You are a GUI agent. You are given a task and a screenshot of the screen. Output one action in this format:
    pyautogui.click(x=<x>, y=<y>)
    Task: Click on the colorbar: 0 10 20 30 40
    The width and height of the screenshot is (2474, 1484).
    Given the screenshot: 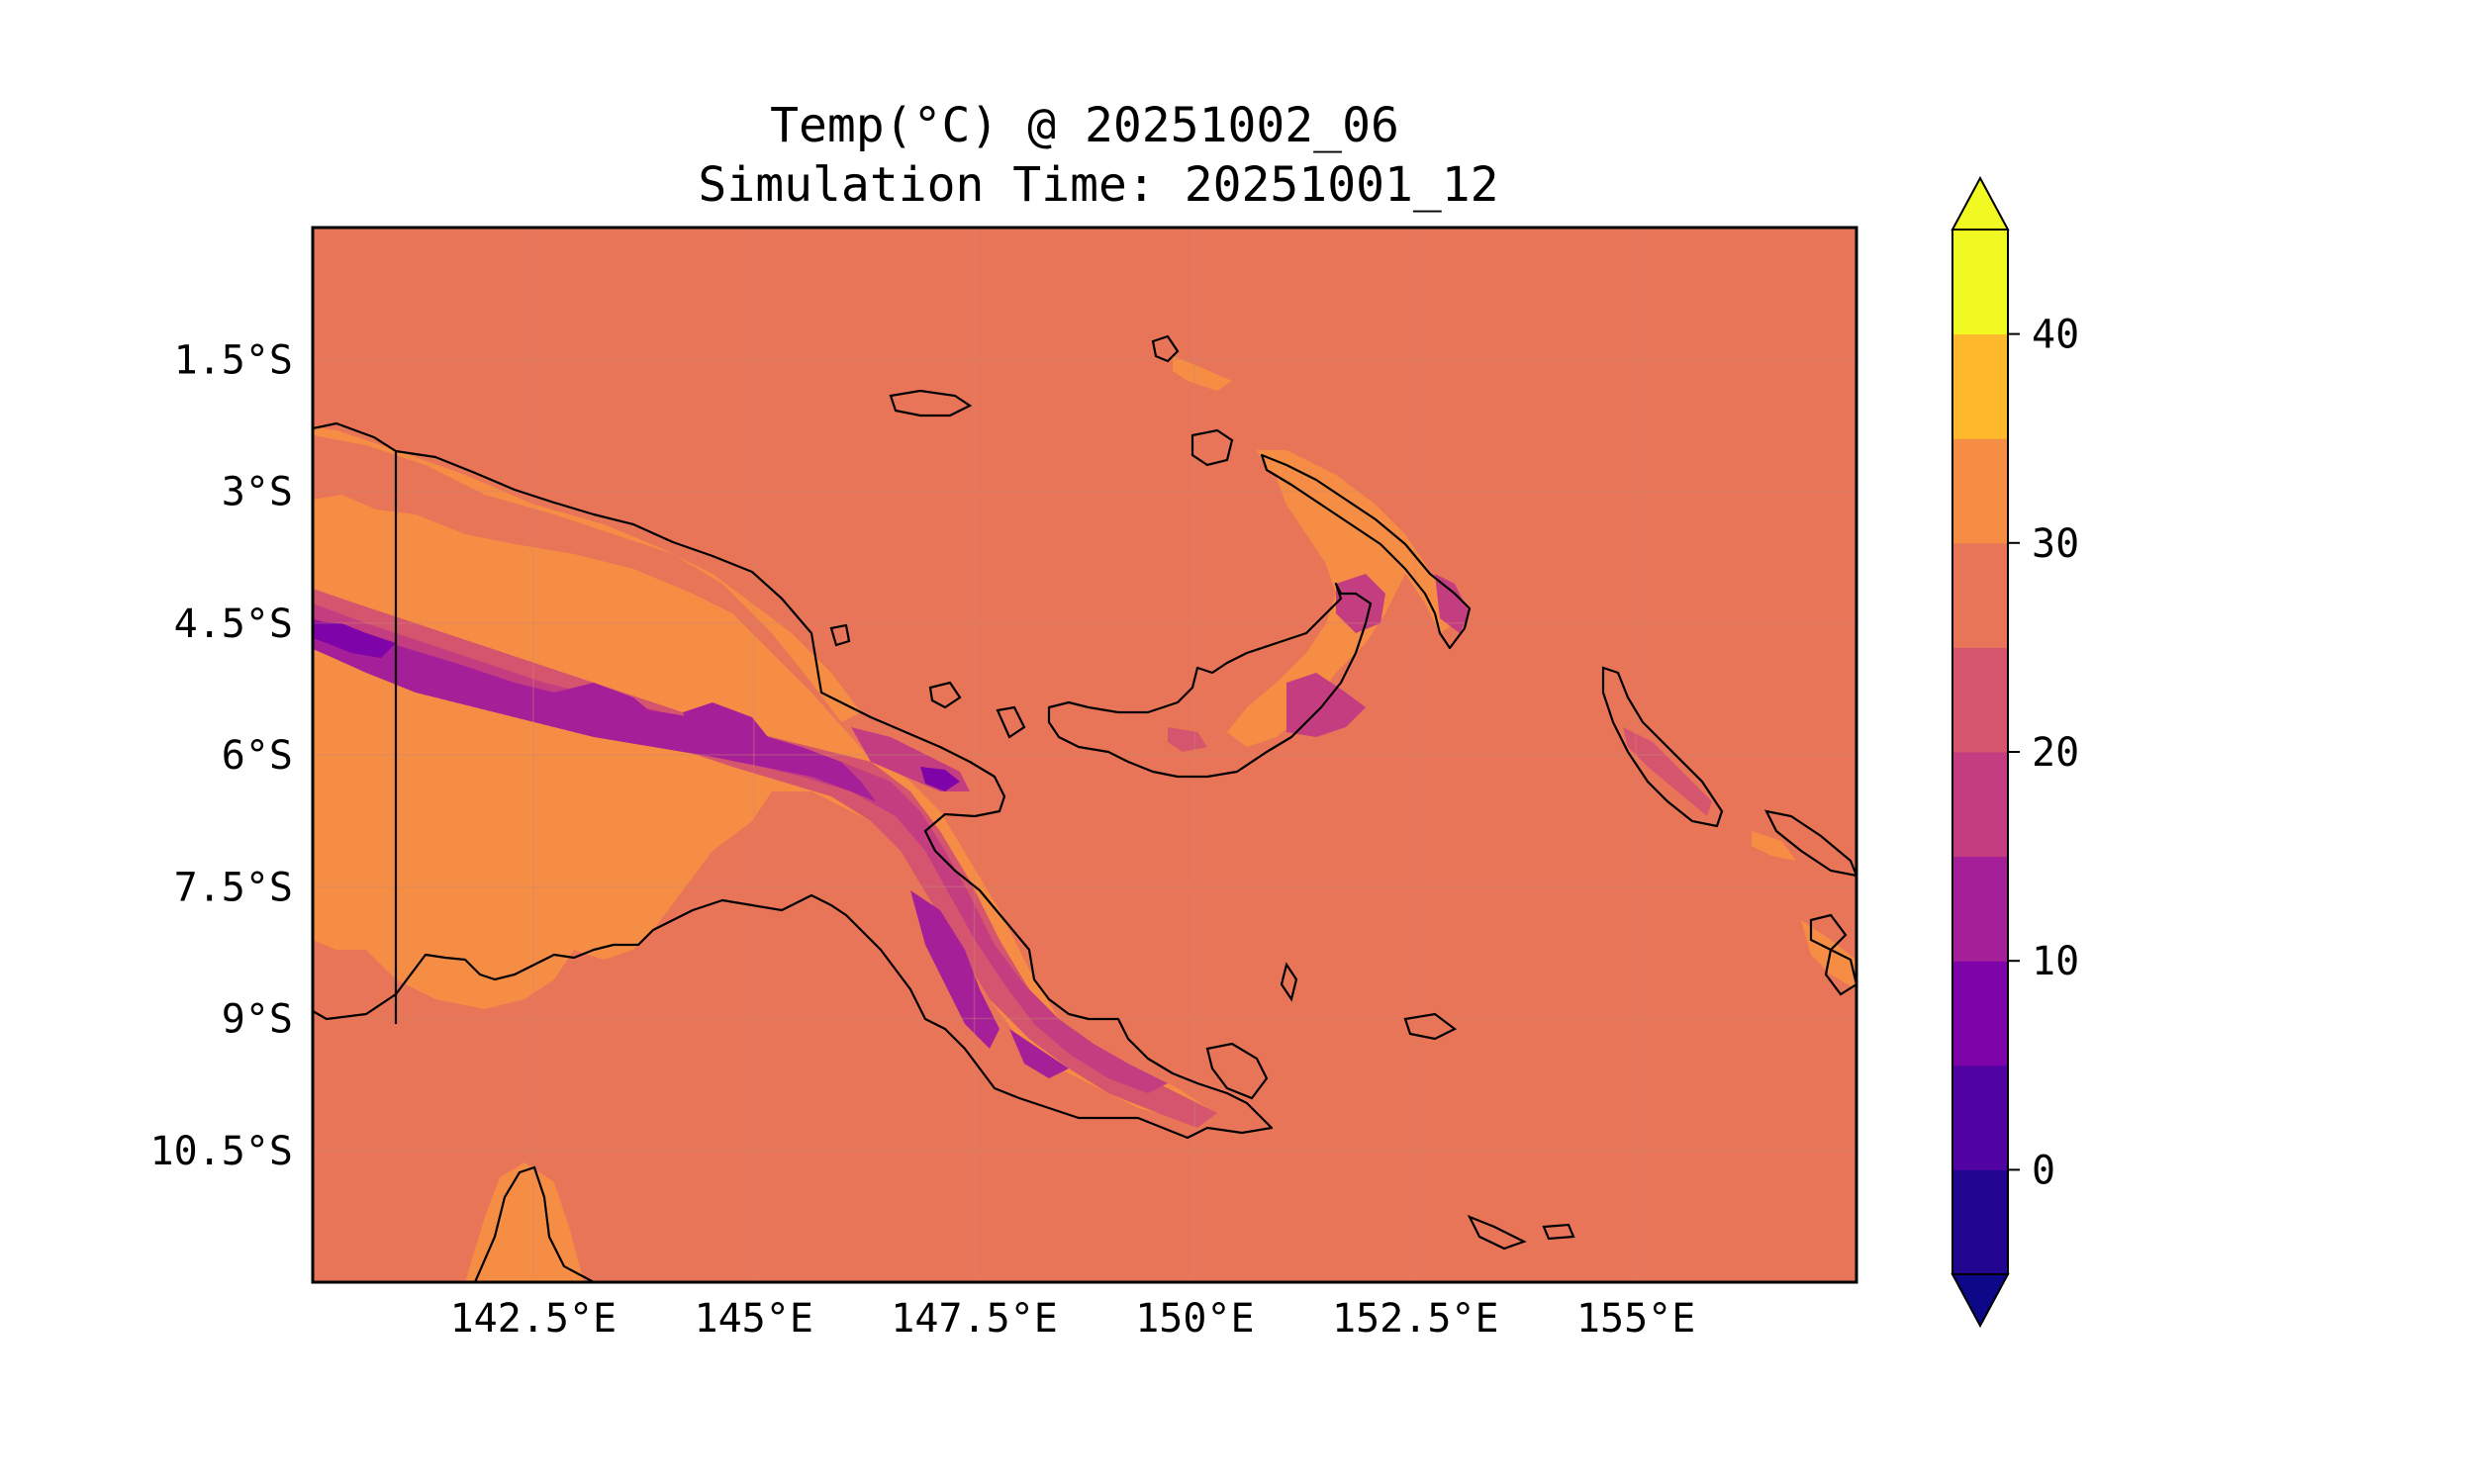 What is the action you would take?
    pyautogui.click(x=2015, y=752)
    